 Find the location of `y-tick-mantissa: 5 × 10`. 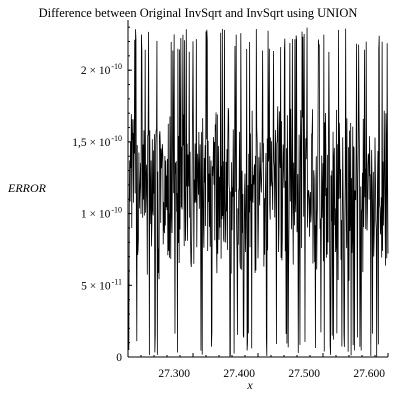

y-tick-mantissa: 5 × 10 is located at coordinates (96, 286).